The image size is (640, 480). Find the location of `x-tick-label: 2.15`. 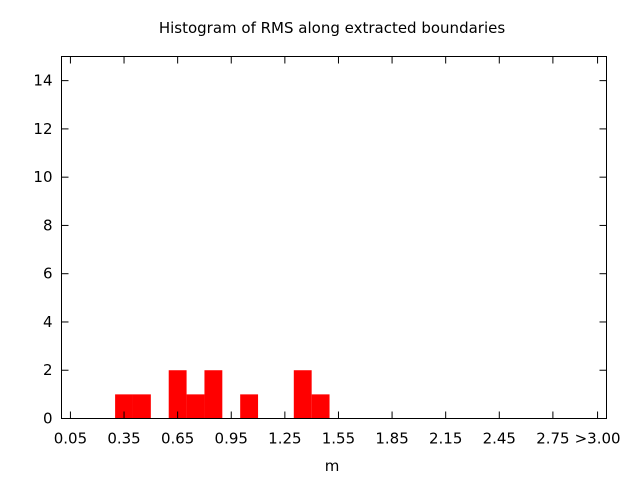

x-tick-label: 2.15 is located at coordinates (445, 439).